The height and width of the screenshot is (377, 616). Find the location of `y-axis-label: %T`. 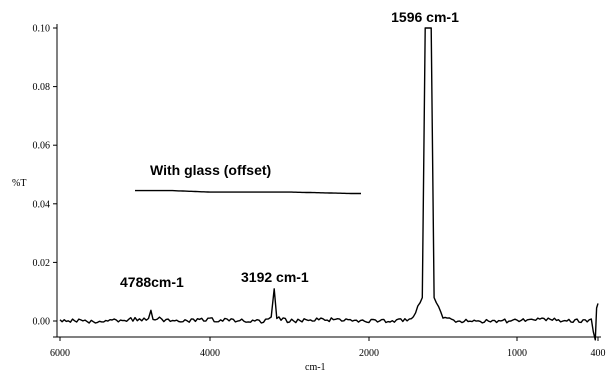

y-axis-label: %T is located at coordinates (19, 183).